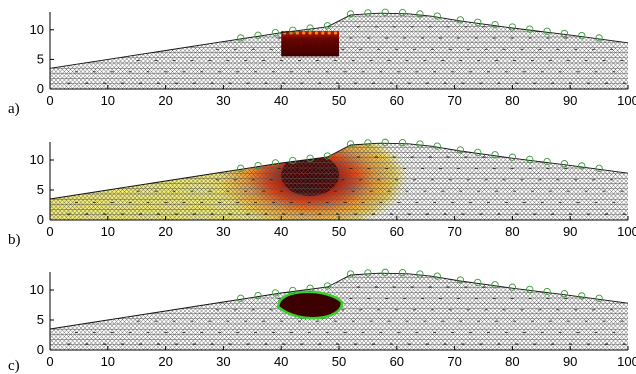 The height and width of the screenshot is (374, 636). What do you see at coordinates (14, 109) in the screenshot?
I see `panel-label: a)` at bounding box center [14, 109].